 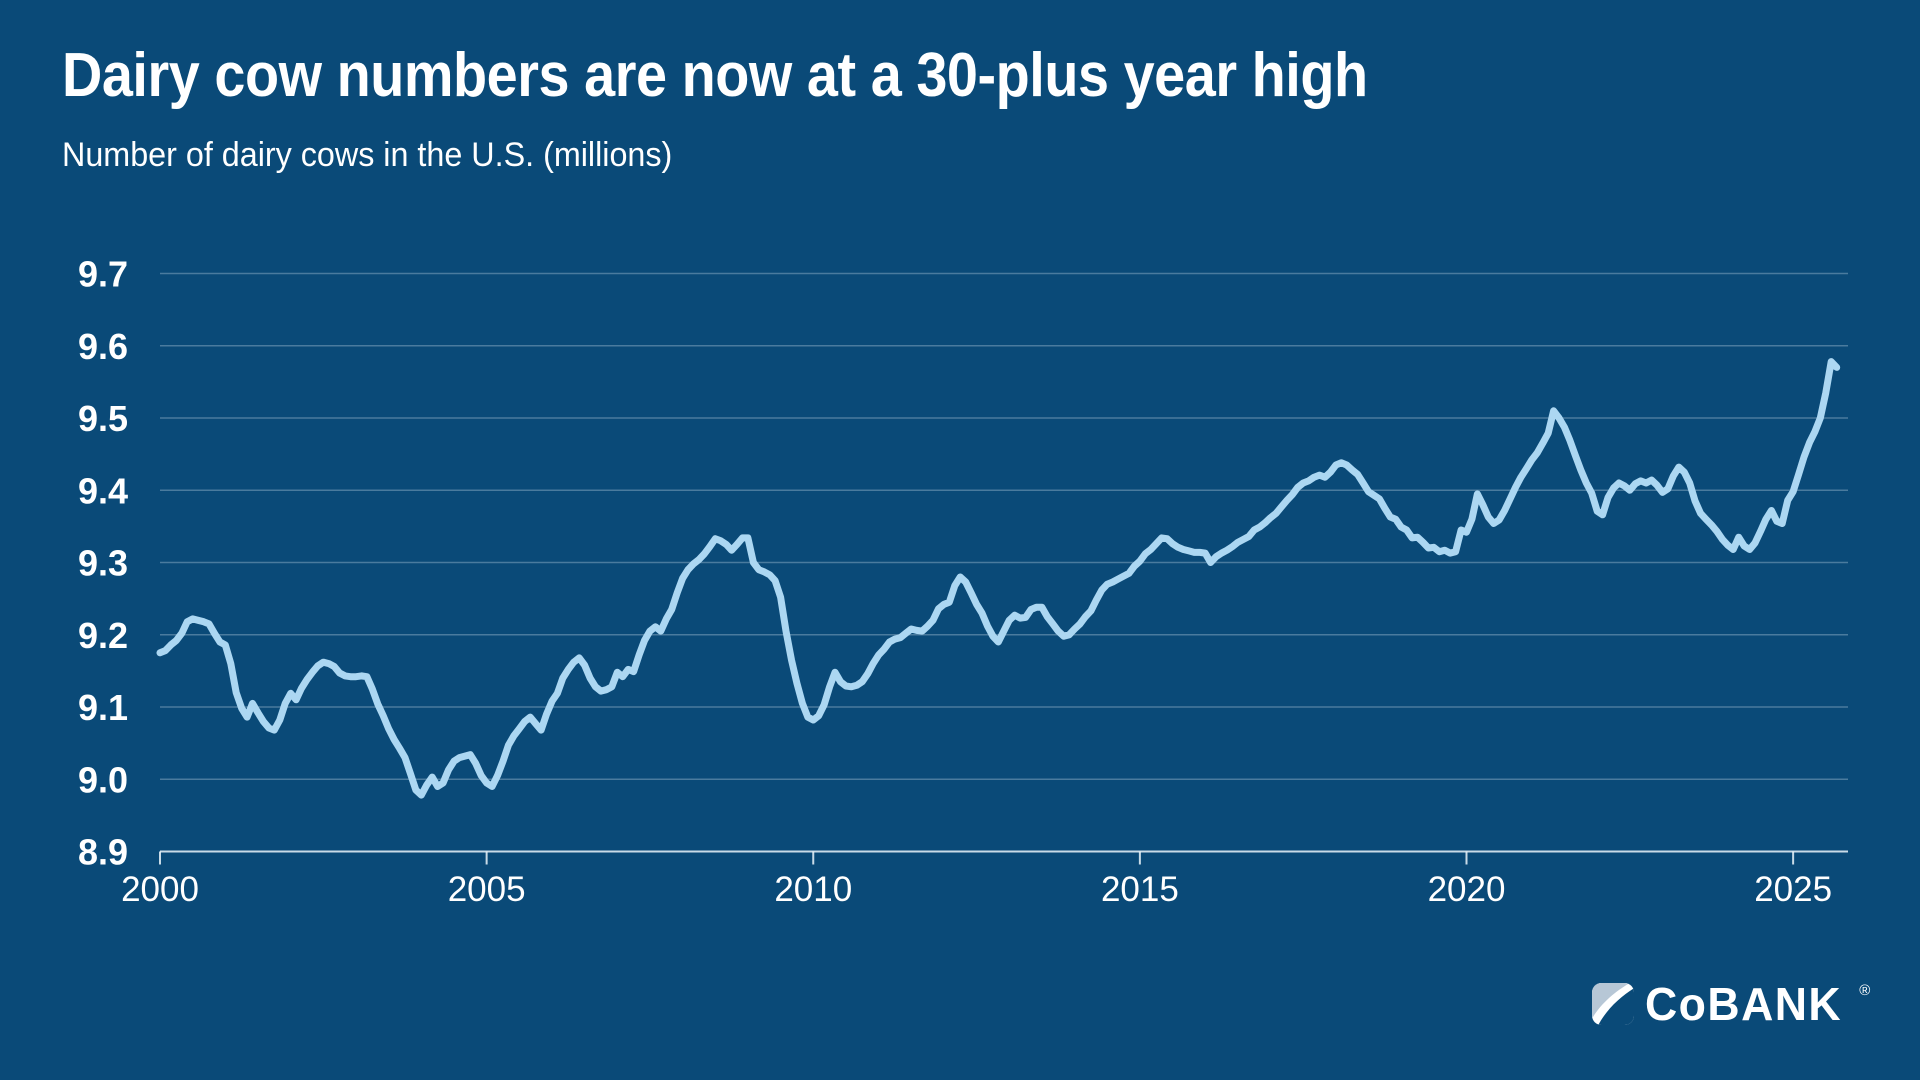 I want to click on x-axis-tick-label: 2025, so click(x=1793, y=889).